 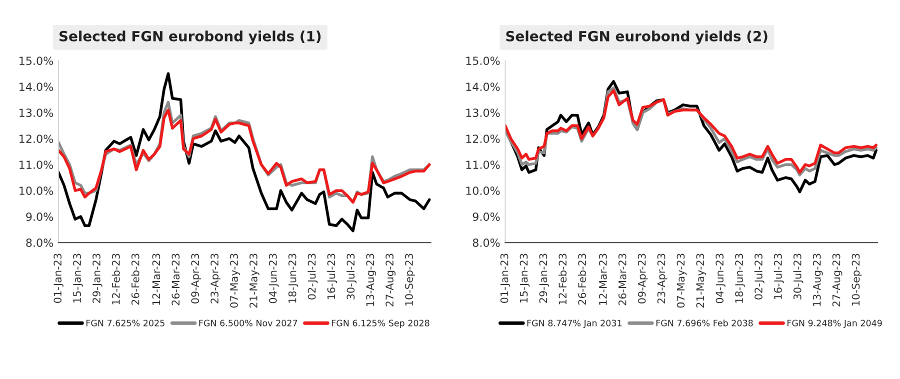 What do you see at coordinates (704, 323) in the screenshot?
I see `legend-label: FGN 7.696% Feb 2038` at bounding box center [704, 323].